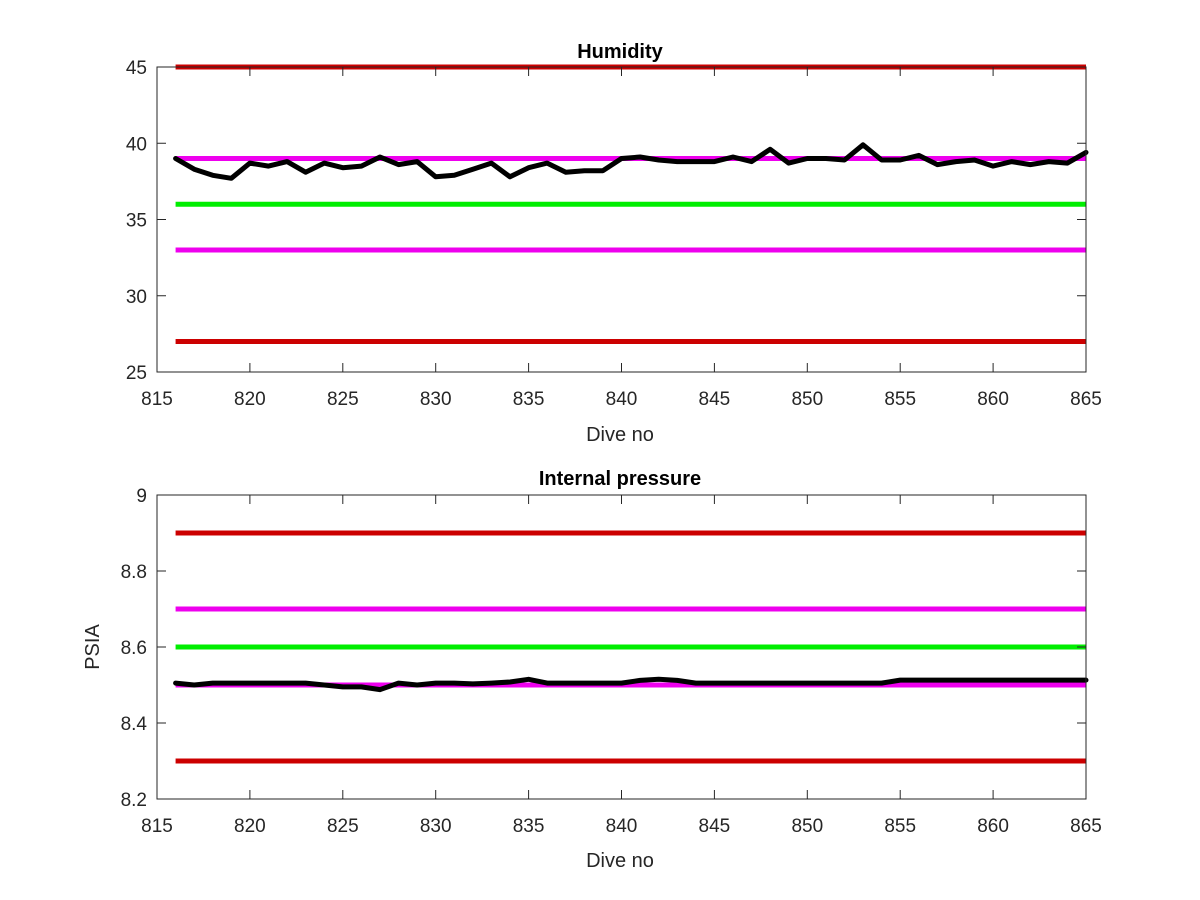 This screenshot has width=1200, height=900. I want to click on humidity-x-tick-label: 865, so click(1086, 399).